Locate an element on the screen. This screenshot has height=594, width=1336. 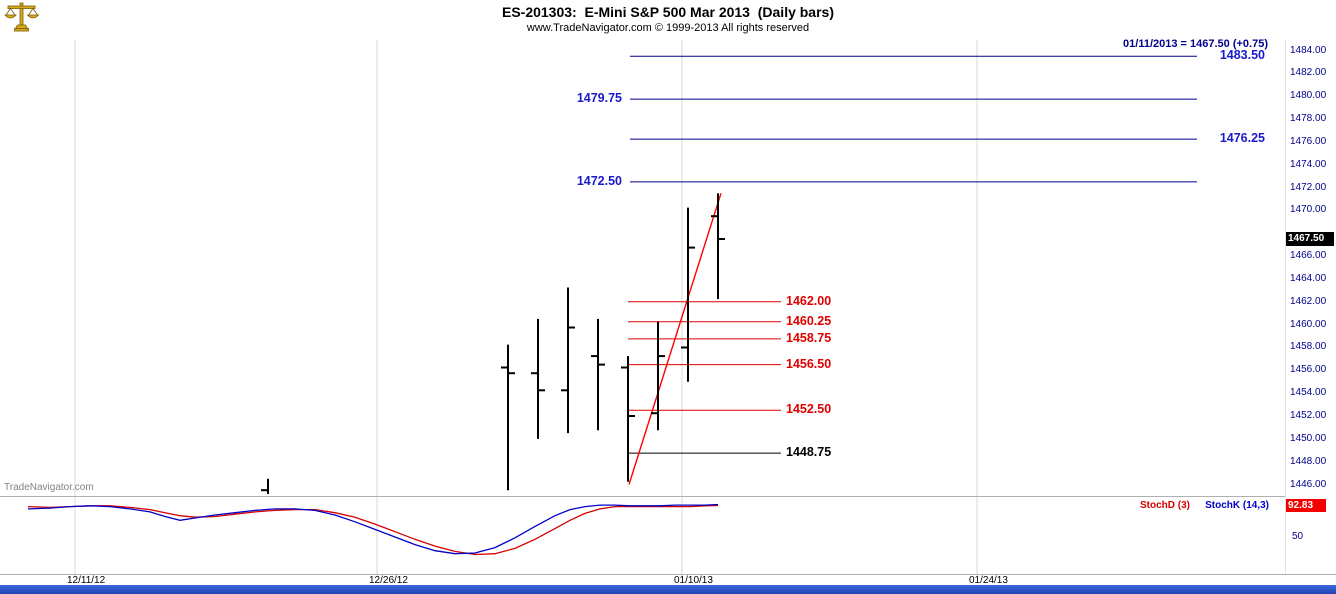
trend-line is located at coordinates (675, 339).